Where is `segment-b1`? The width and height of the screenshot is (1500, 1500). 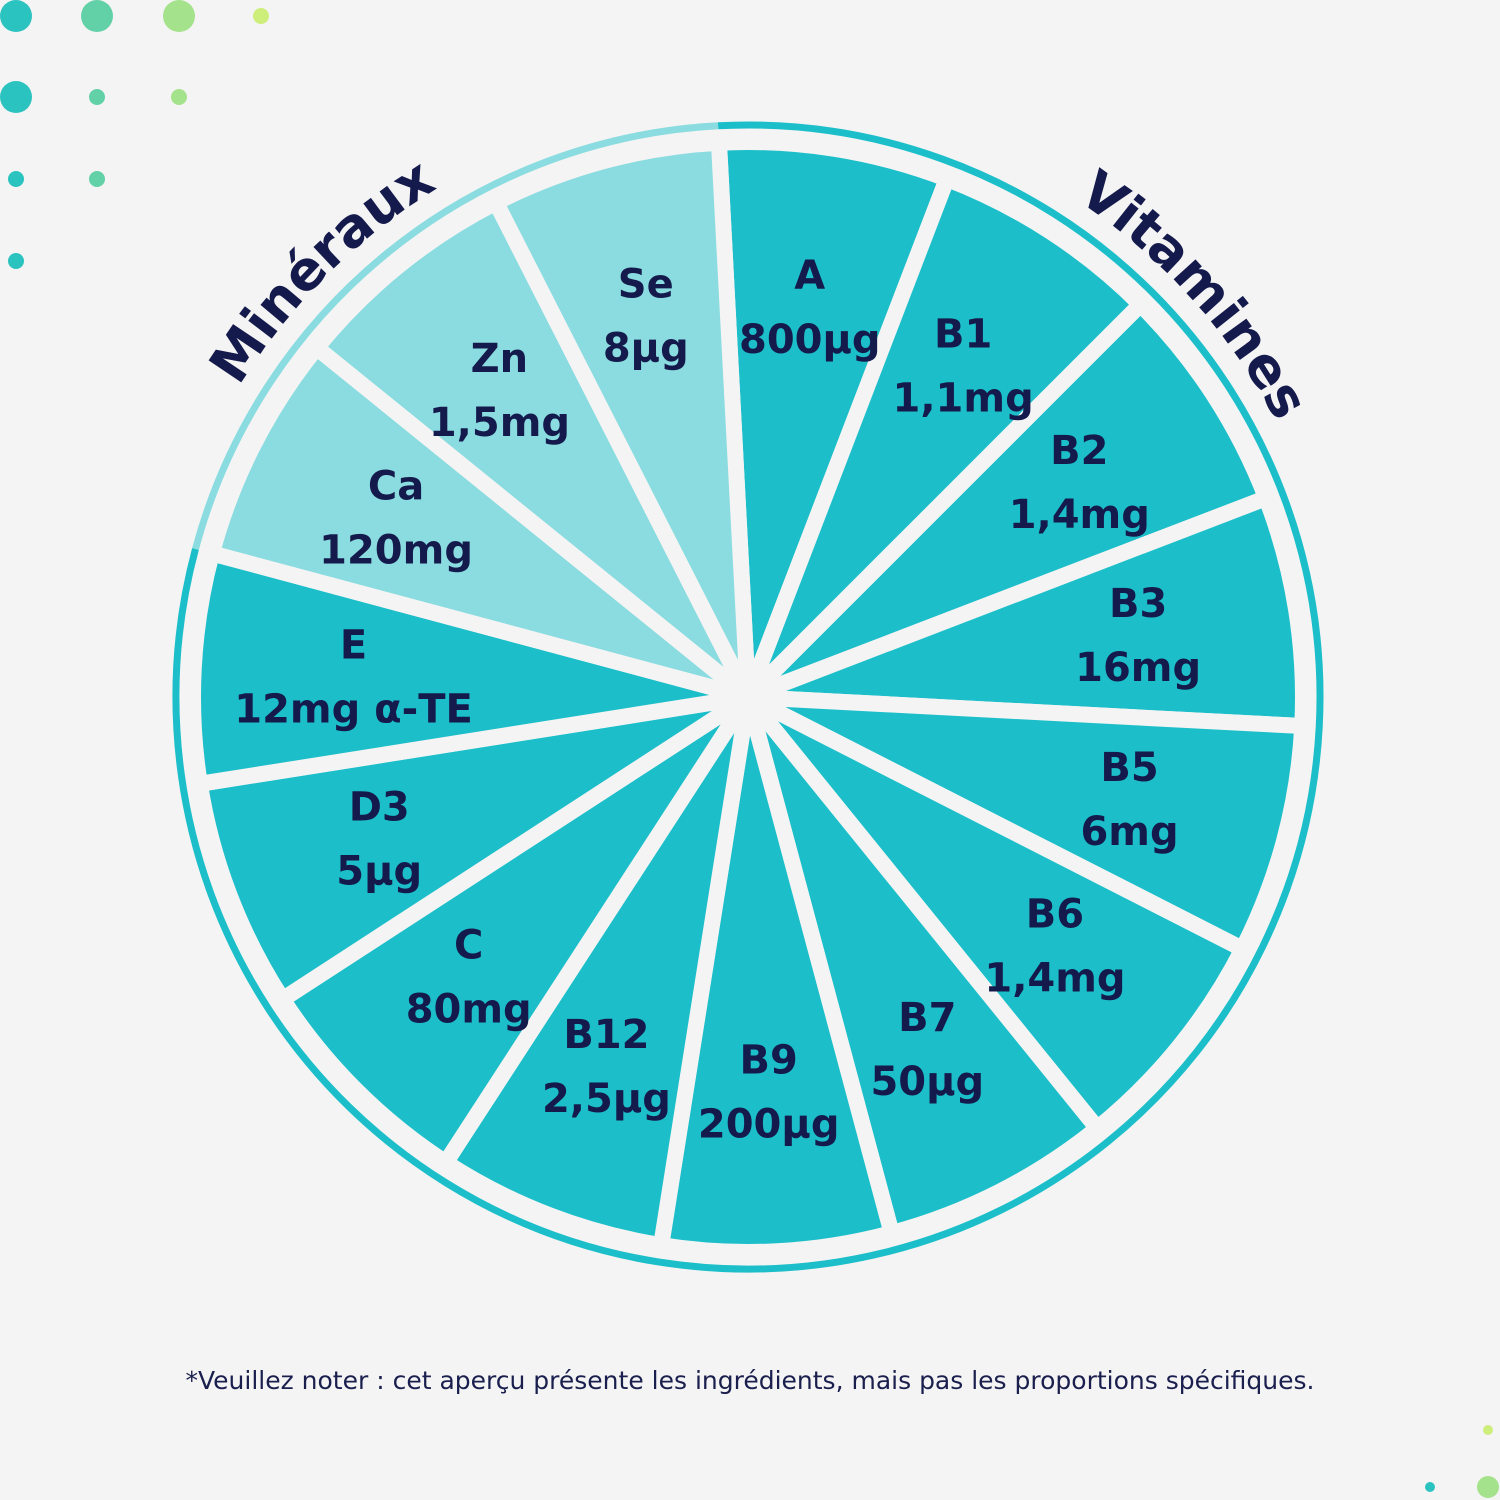 segment-b1 is located at coordinates (944, 437).